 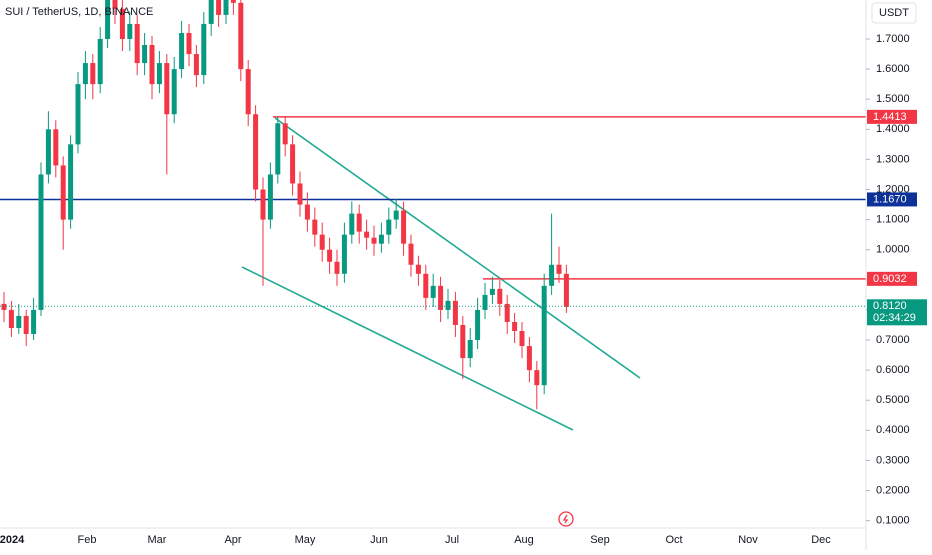 I want to click on x-tick-label: Aug, so click(x=524, y=540).